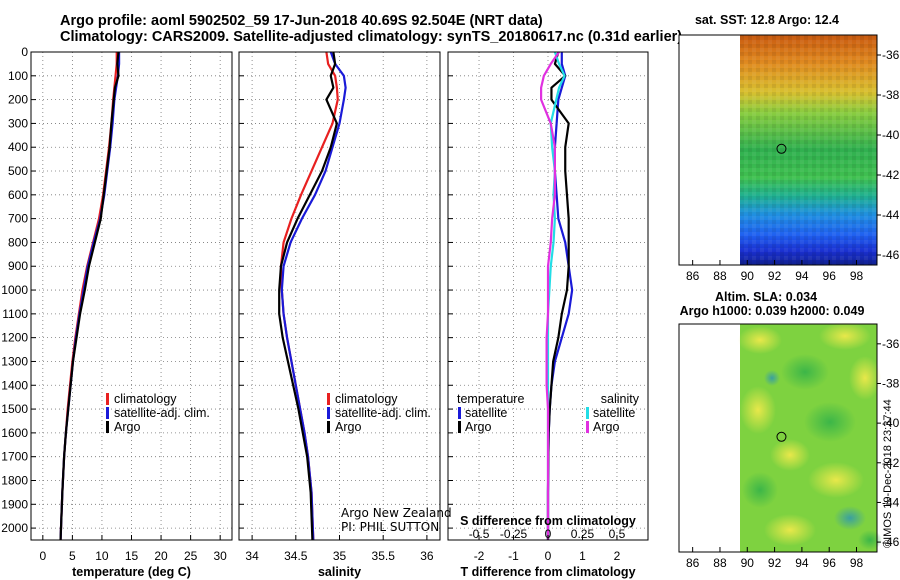 The image size is (900, 580). Describe the element at coordinates (617, 534) in the screenshot. I see `salinity-difference-tick-label: 0.5` at that location.